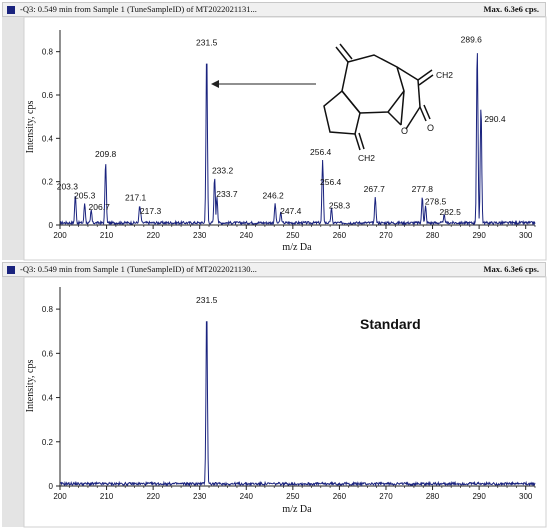  Describe the element at coordinates (423, 189) in the screenshot. I see `peak-label: 277.8` at that location.